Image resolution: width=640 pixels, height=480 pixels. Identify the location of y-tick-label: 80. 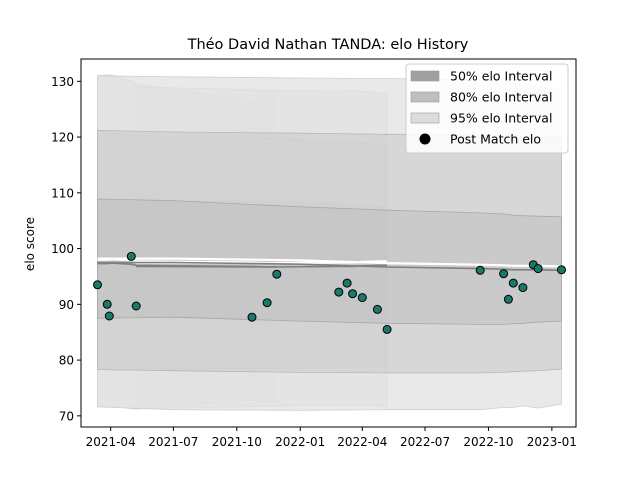
(66, 361).